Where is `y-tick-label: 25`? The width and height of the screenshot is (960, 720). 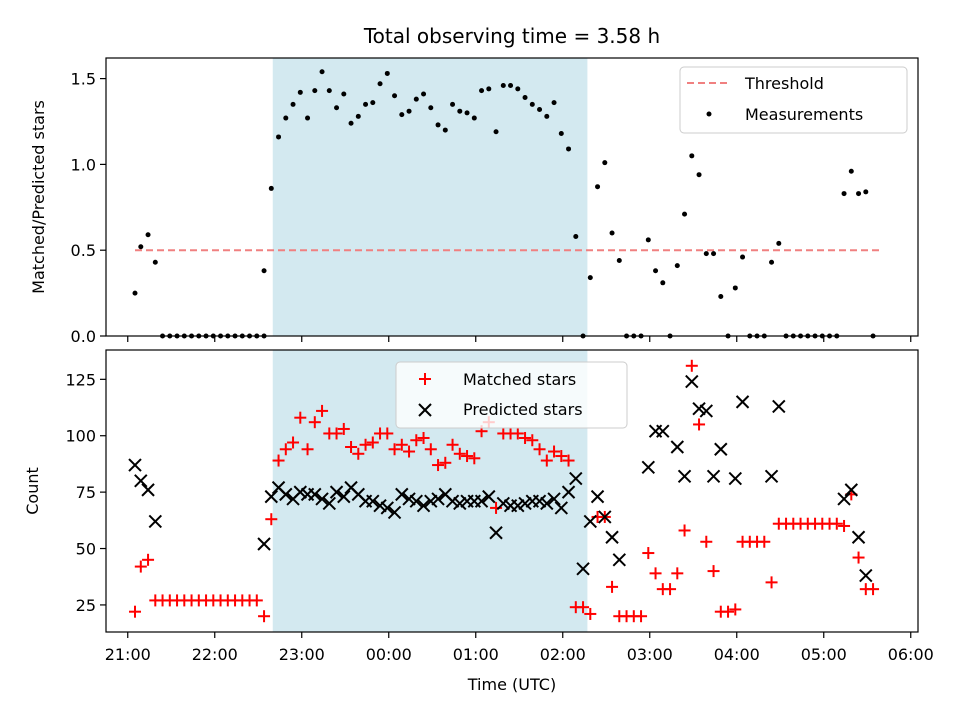
y-tick-label: 25 is located at coordinates (86, 605).